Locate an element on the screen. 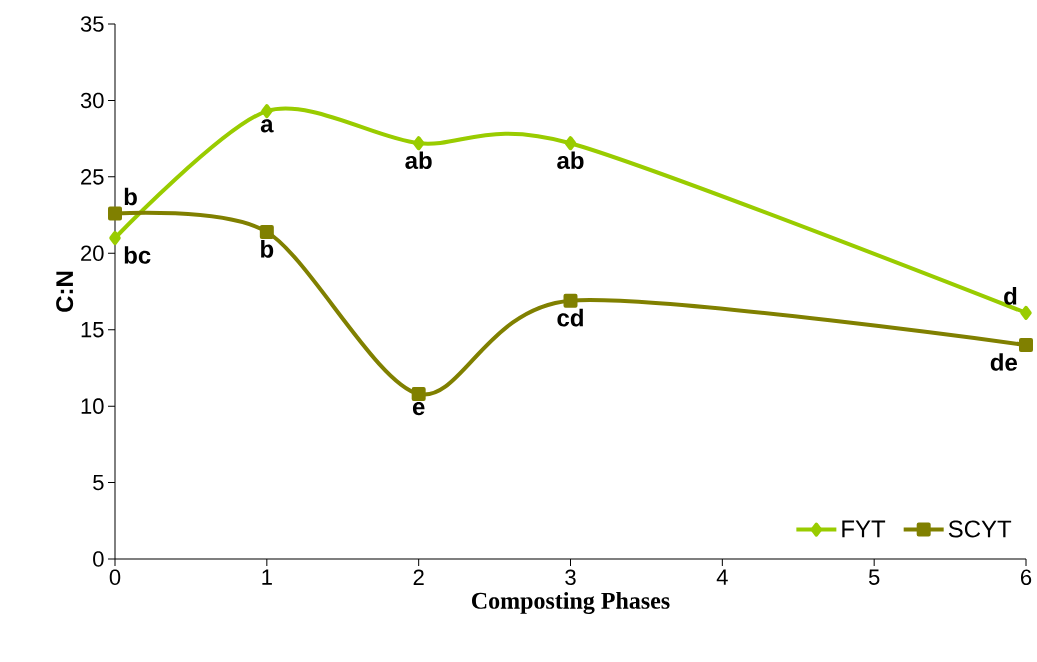 This screenshot has height=662, width=1037. annotation: e is located at coordinates (418, 409).